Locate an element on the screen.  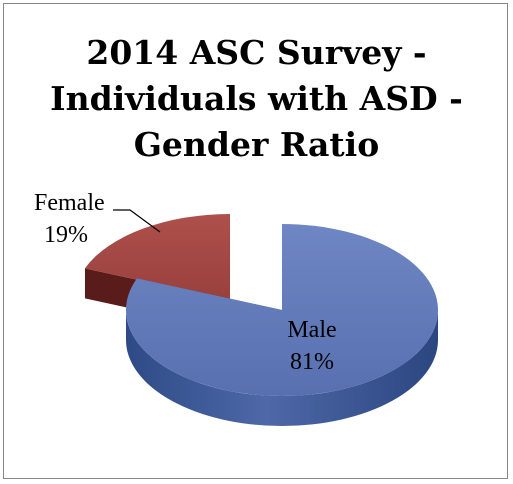
pie-slice-female-top is located at coordinates (157, 257).